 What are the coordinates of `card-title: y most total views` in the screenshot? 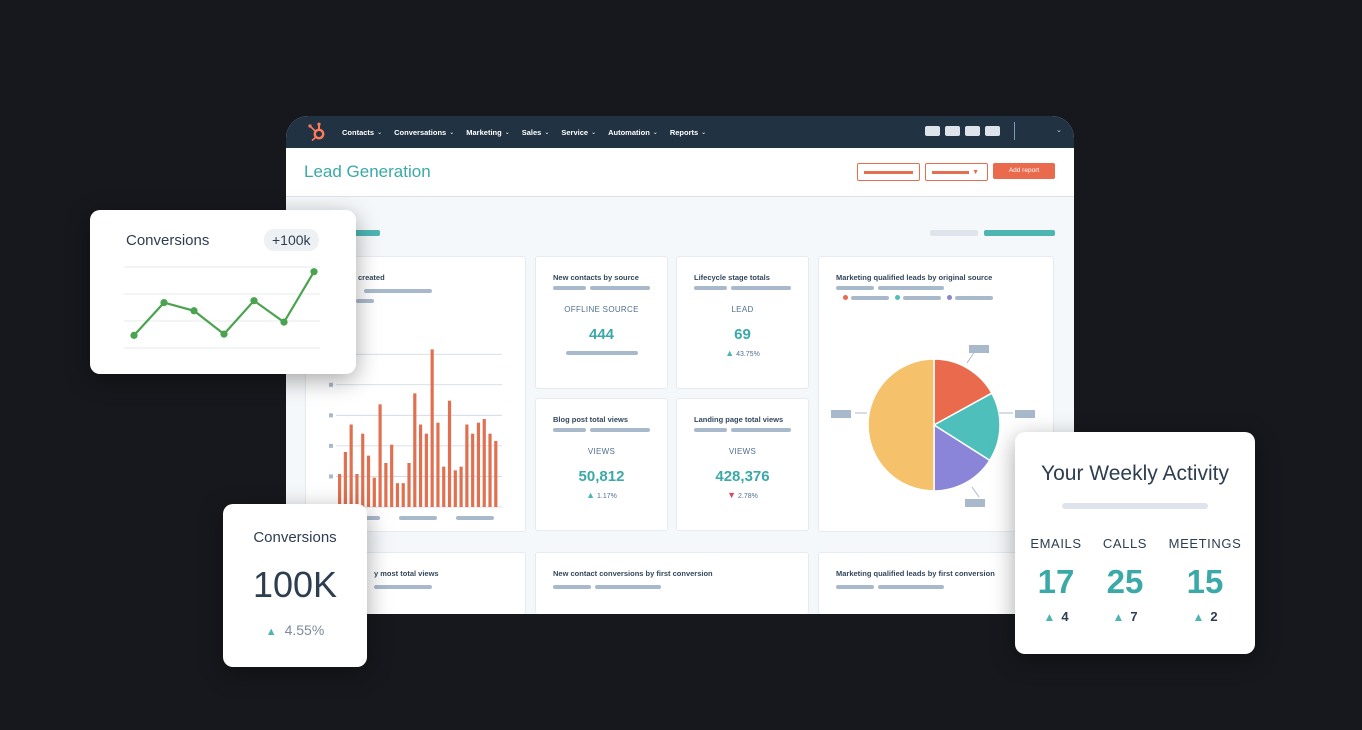 It's located at (406, 573).